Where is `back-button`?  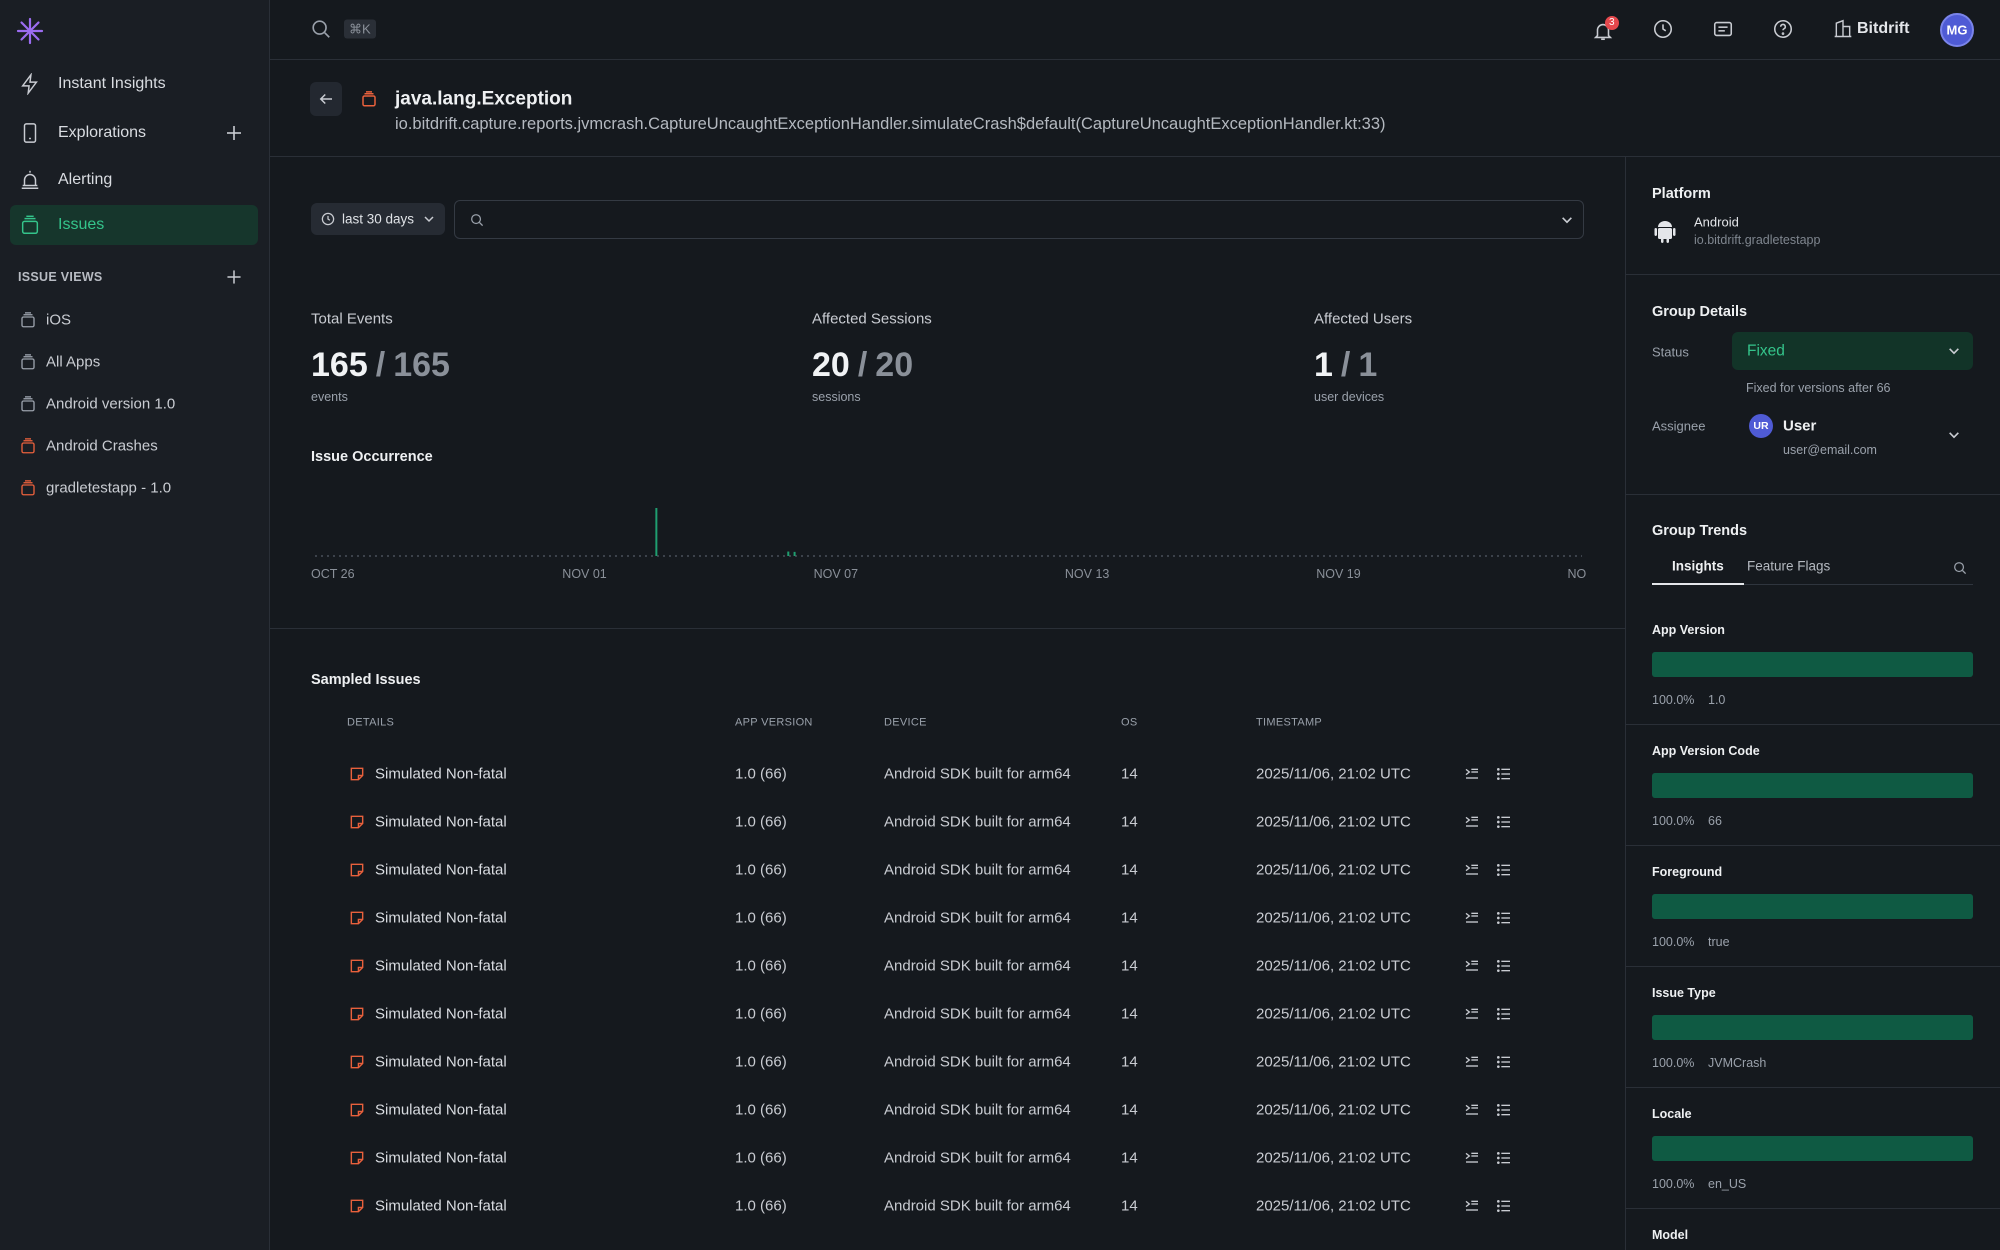
back-button is located at coordinates (326, 99).